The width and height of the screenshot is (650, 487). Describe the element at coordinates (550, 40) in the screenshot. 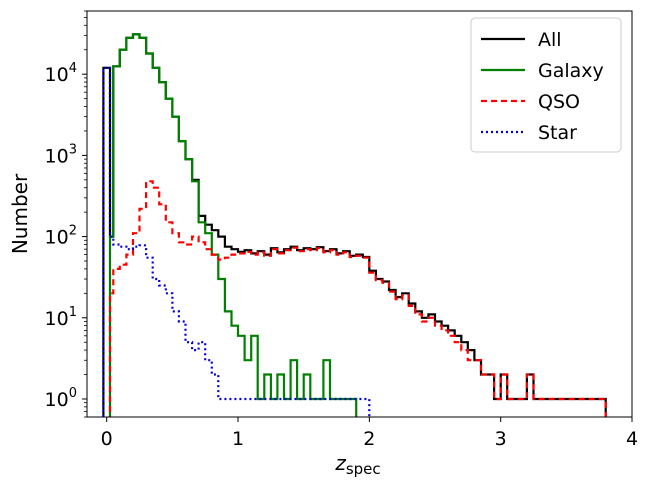

I see `legend-label-all: All` at that location.